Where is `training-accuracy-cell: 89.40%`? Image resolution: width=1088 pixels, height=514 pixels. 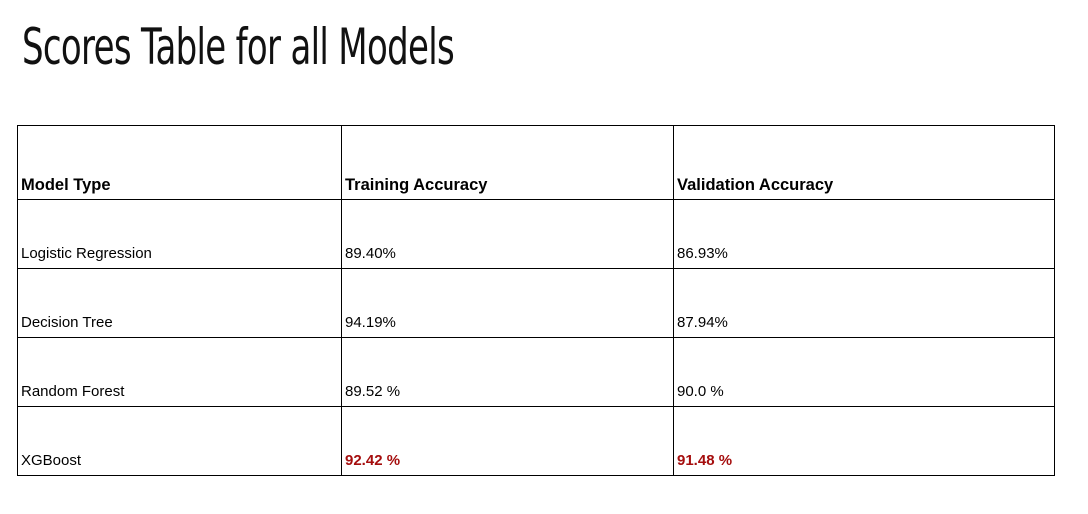
training-accuracy-cell: 89.40% is located at coordinates (507, 234).